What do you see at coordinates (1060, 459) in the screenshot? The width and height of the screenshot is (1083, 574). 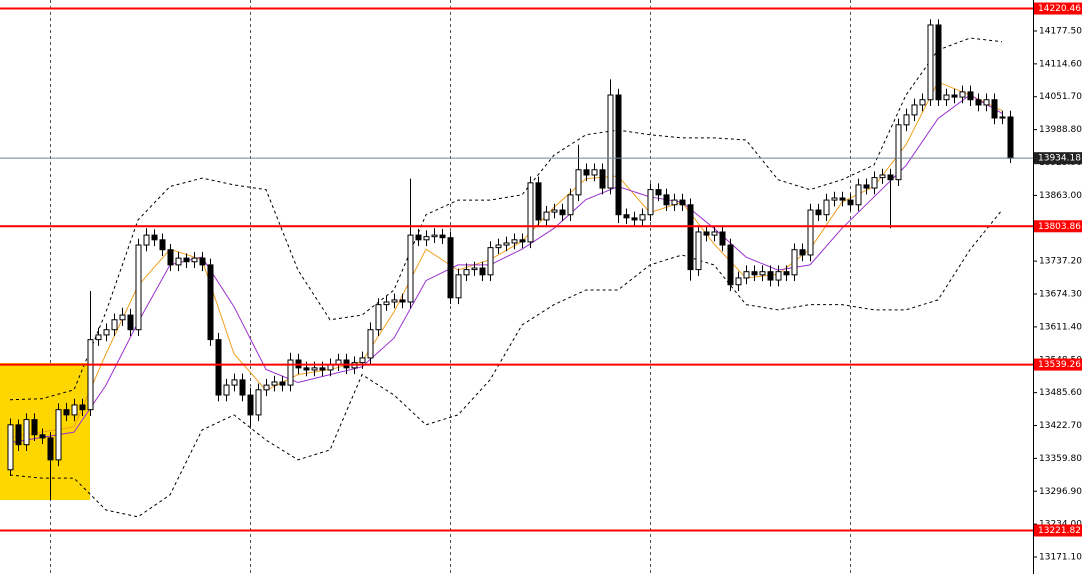 I see `y-tick-label: 13359.80` at bounding box center [1060, 459].